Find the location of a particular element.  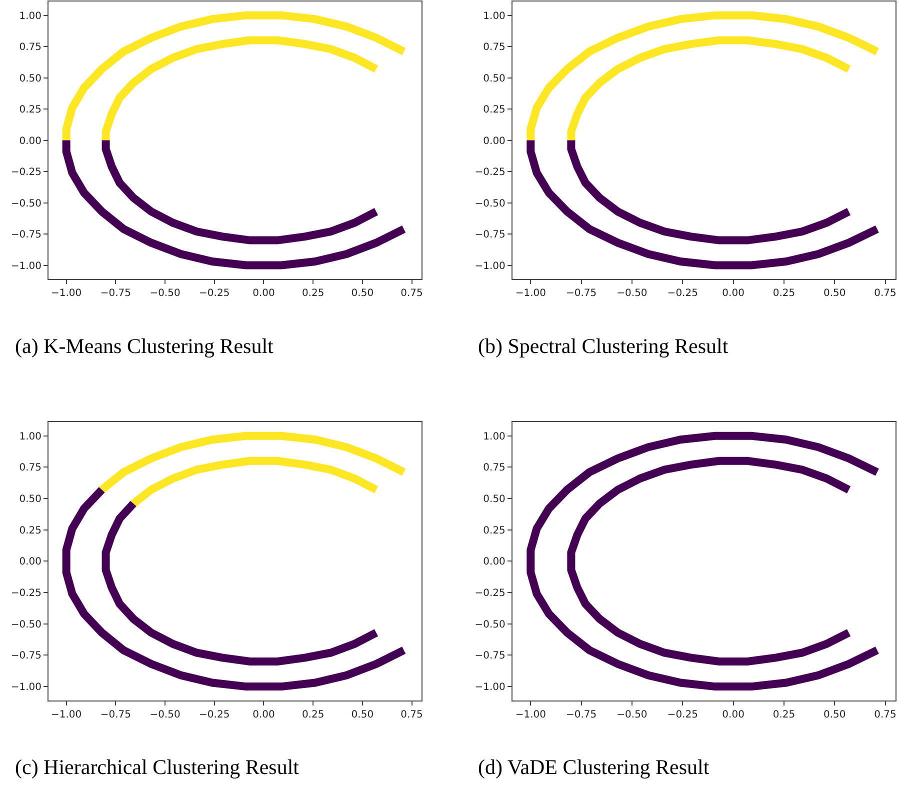

text: (b) Spectral Clustering Result is located at coordinates (603, 346).